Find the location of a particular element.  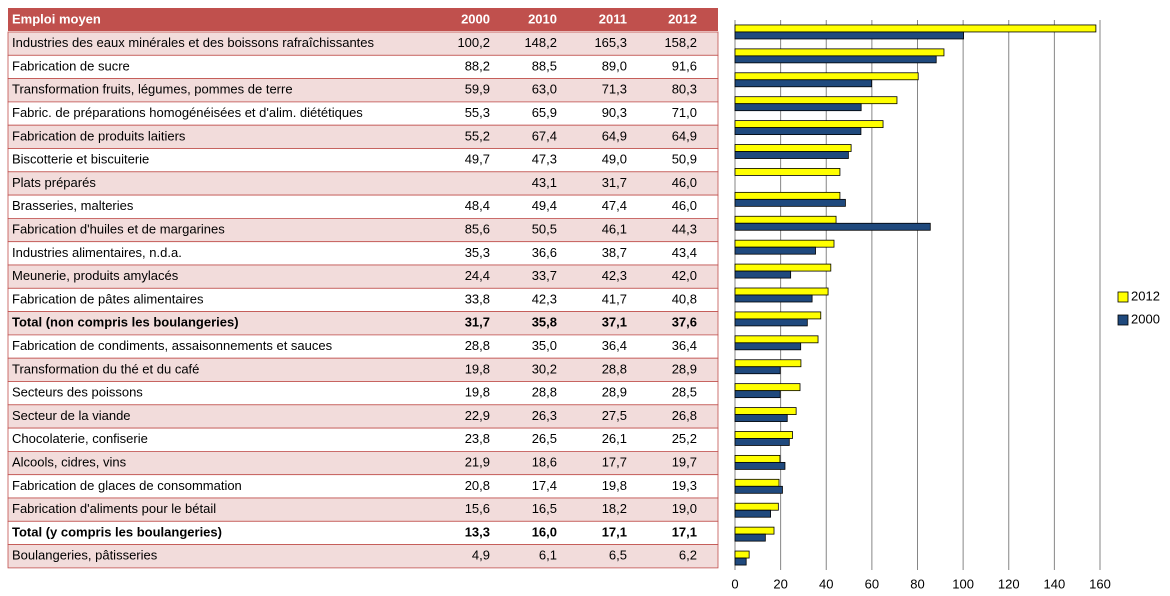

table-cell: 35,0 is located at coordinates (544, 345).